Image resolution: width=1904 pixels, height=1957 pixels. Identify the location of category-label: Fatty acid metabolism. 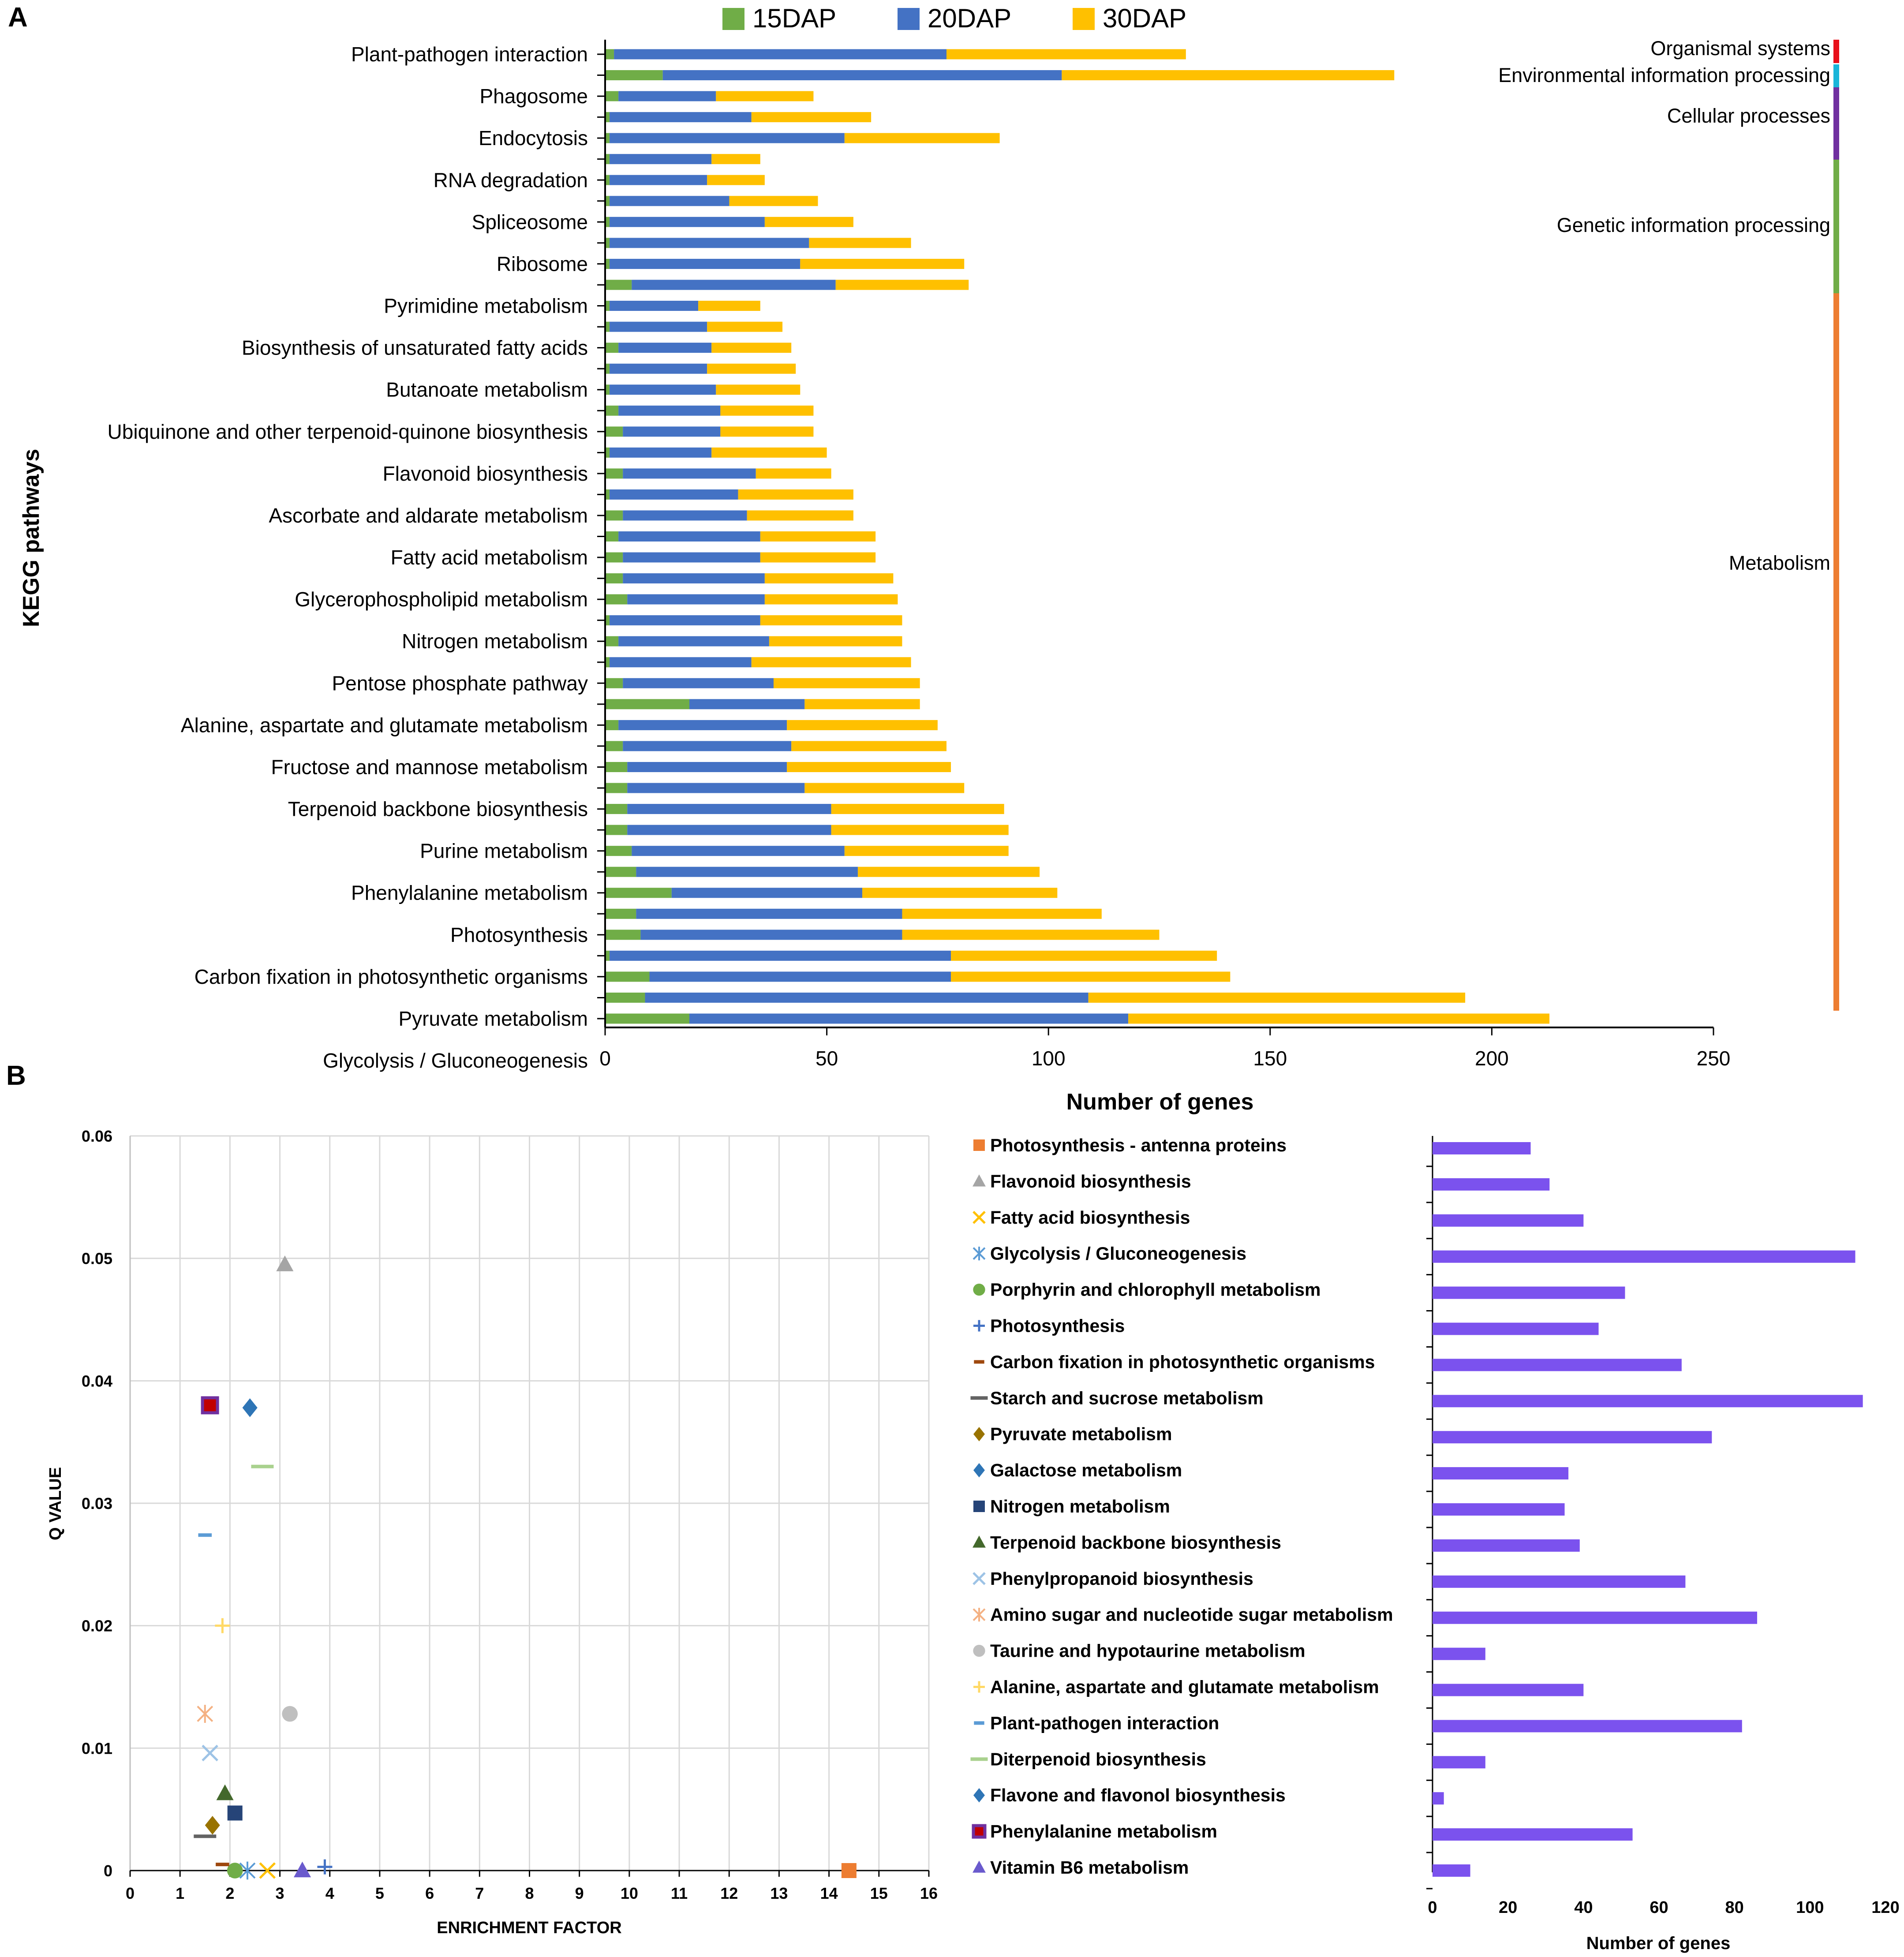
(489, 557).